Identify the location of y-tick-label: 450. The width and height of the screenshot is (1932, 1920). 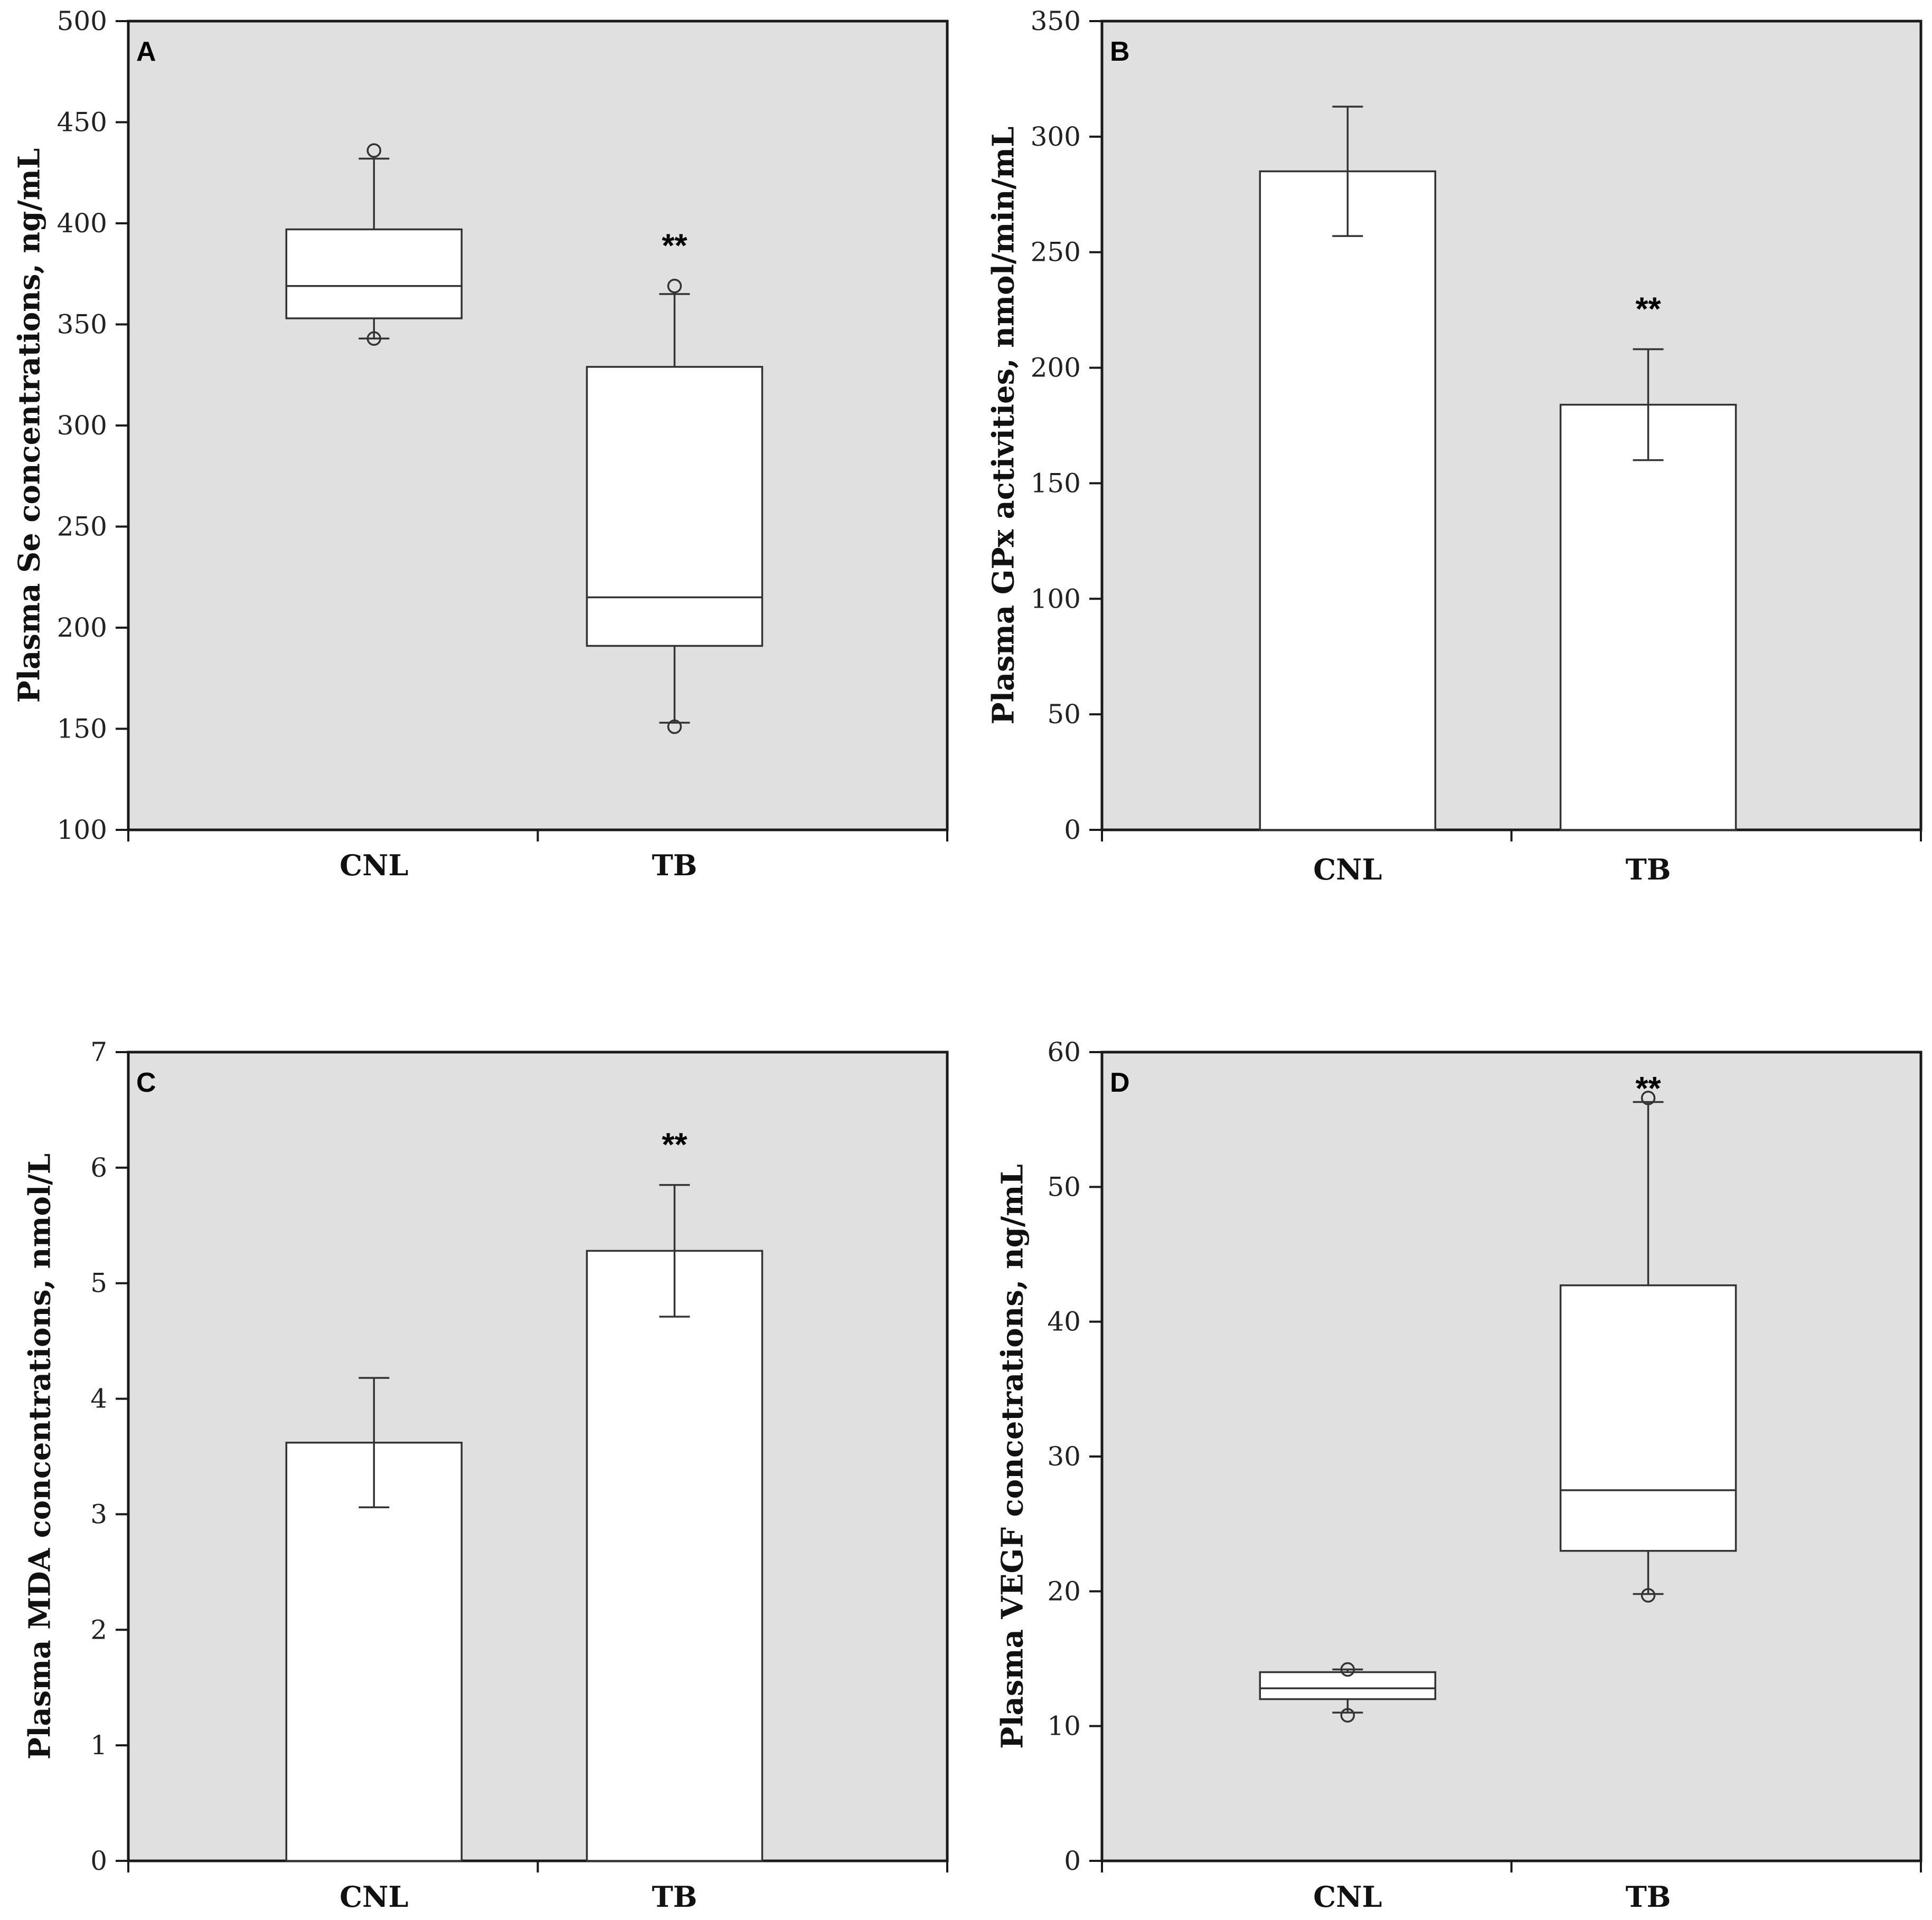
(82, 122).